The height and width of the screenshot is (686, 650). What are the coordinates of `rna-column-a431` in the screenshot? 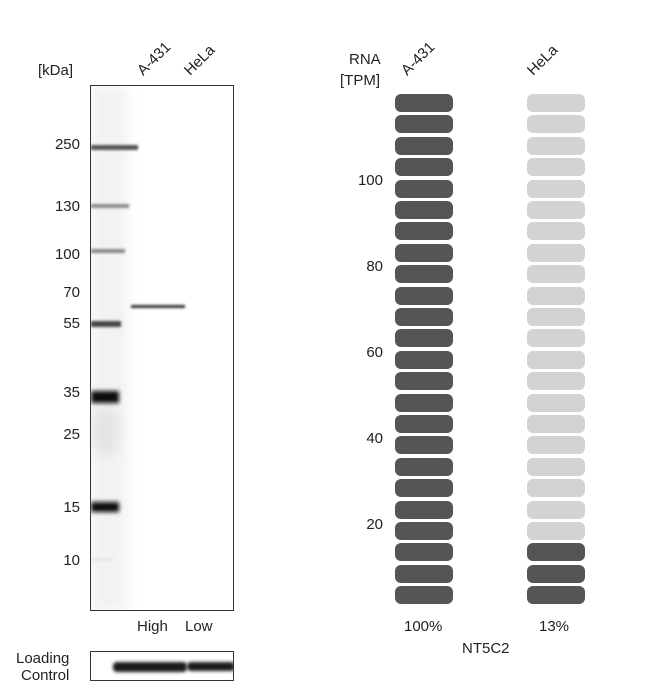 It's located at (425, 351).